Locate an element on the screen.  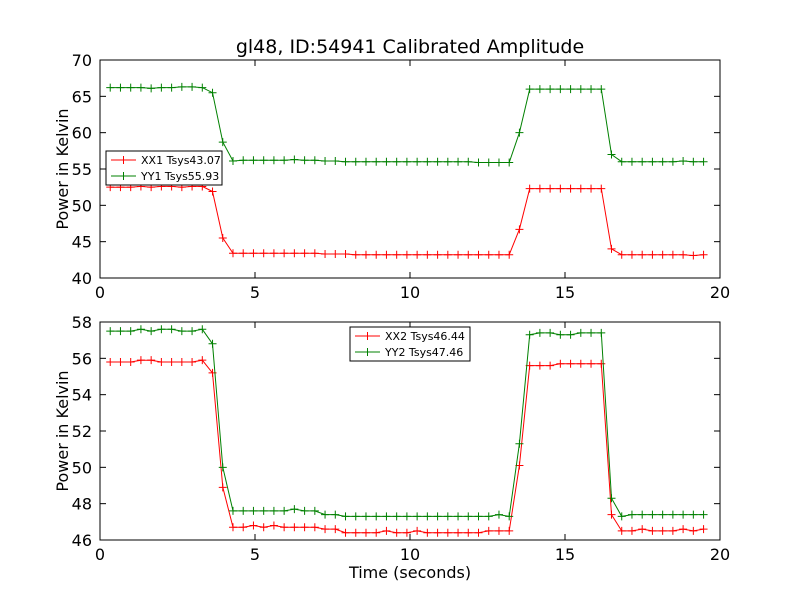
y-tick-label: 45 is located at coordinates (82, 242).